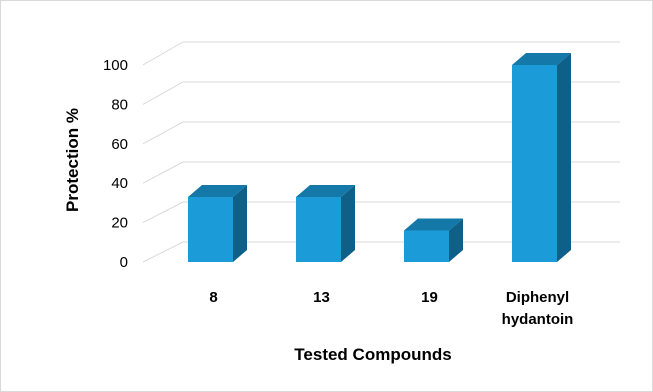  What do you see at coordinates (372, 354) in the screenshot?
I see `x-axis-title: Tested Compounds` at bounding box center [372, 354].